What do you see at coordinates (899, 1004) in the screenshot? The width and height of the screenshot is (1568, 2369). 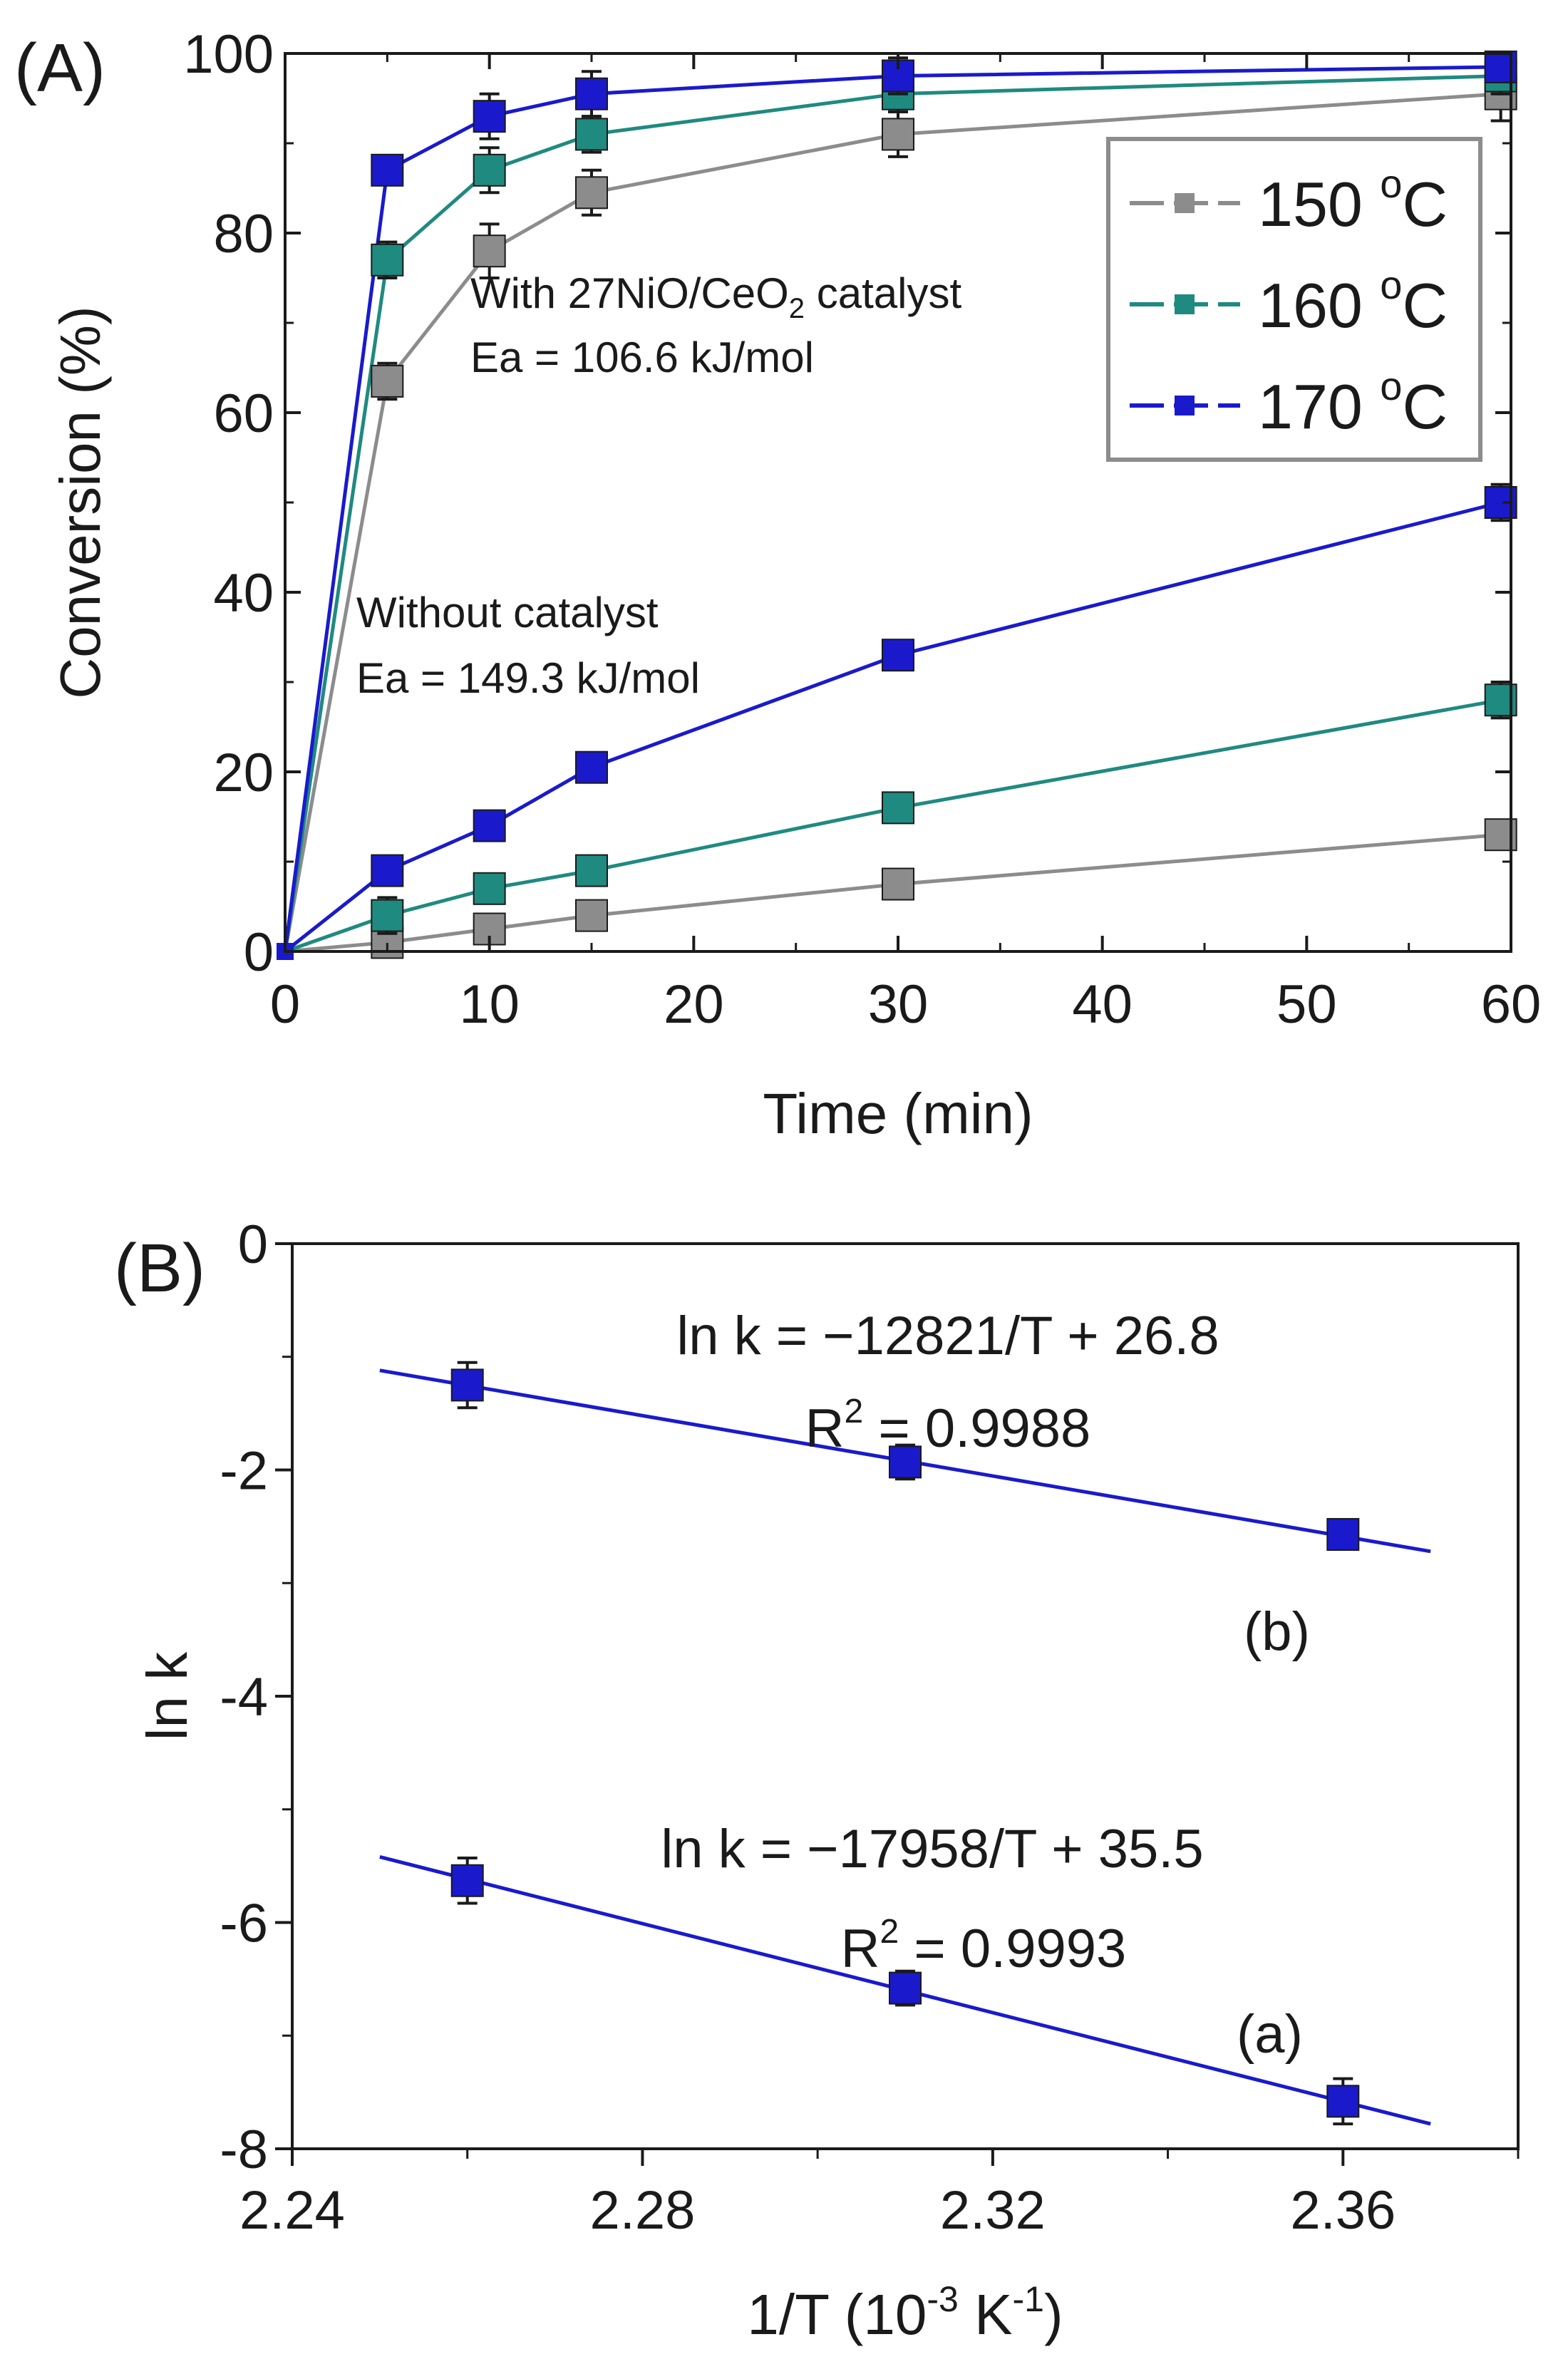 I see `x-tick-label: 30` at bounding box center [899, 1004].